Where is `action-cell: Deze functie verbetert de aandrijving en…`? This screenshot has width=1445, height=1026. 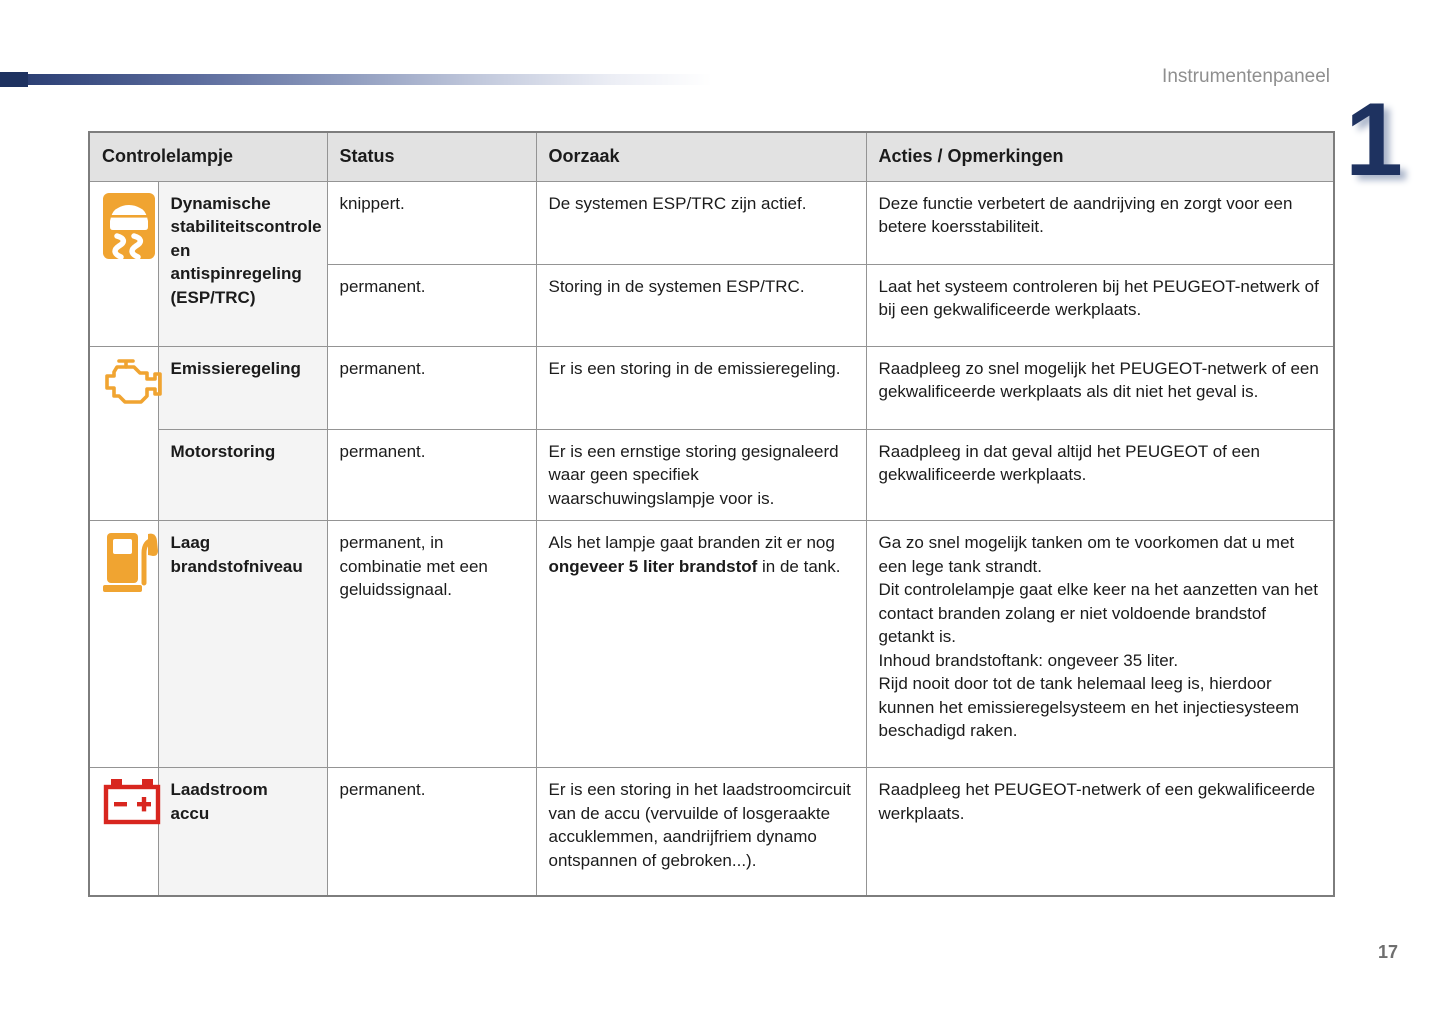
action-cell: Deze functie verbetert de aandrijving en… is located at coordinates (1100, 222).